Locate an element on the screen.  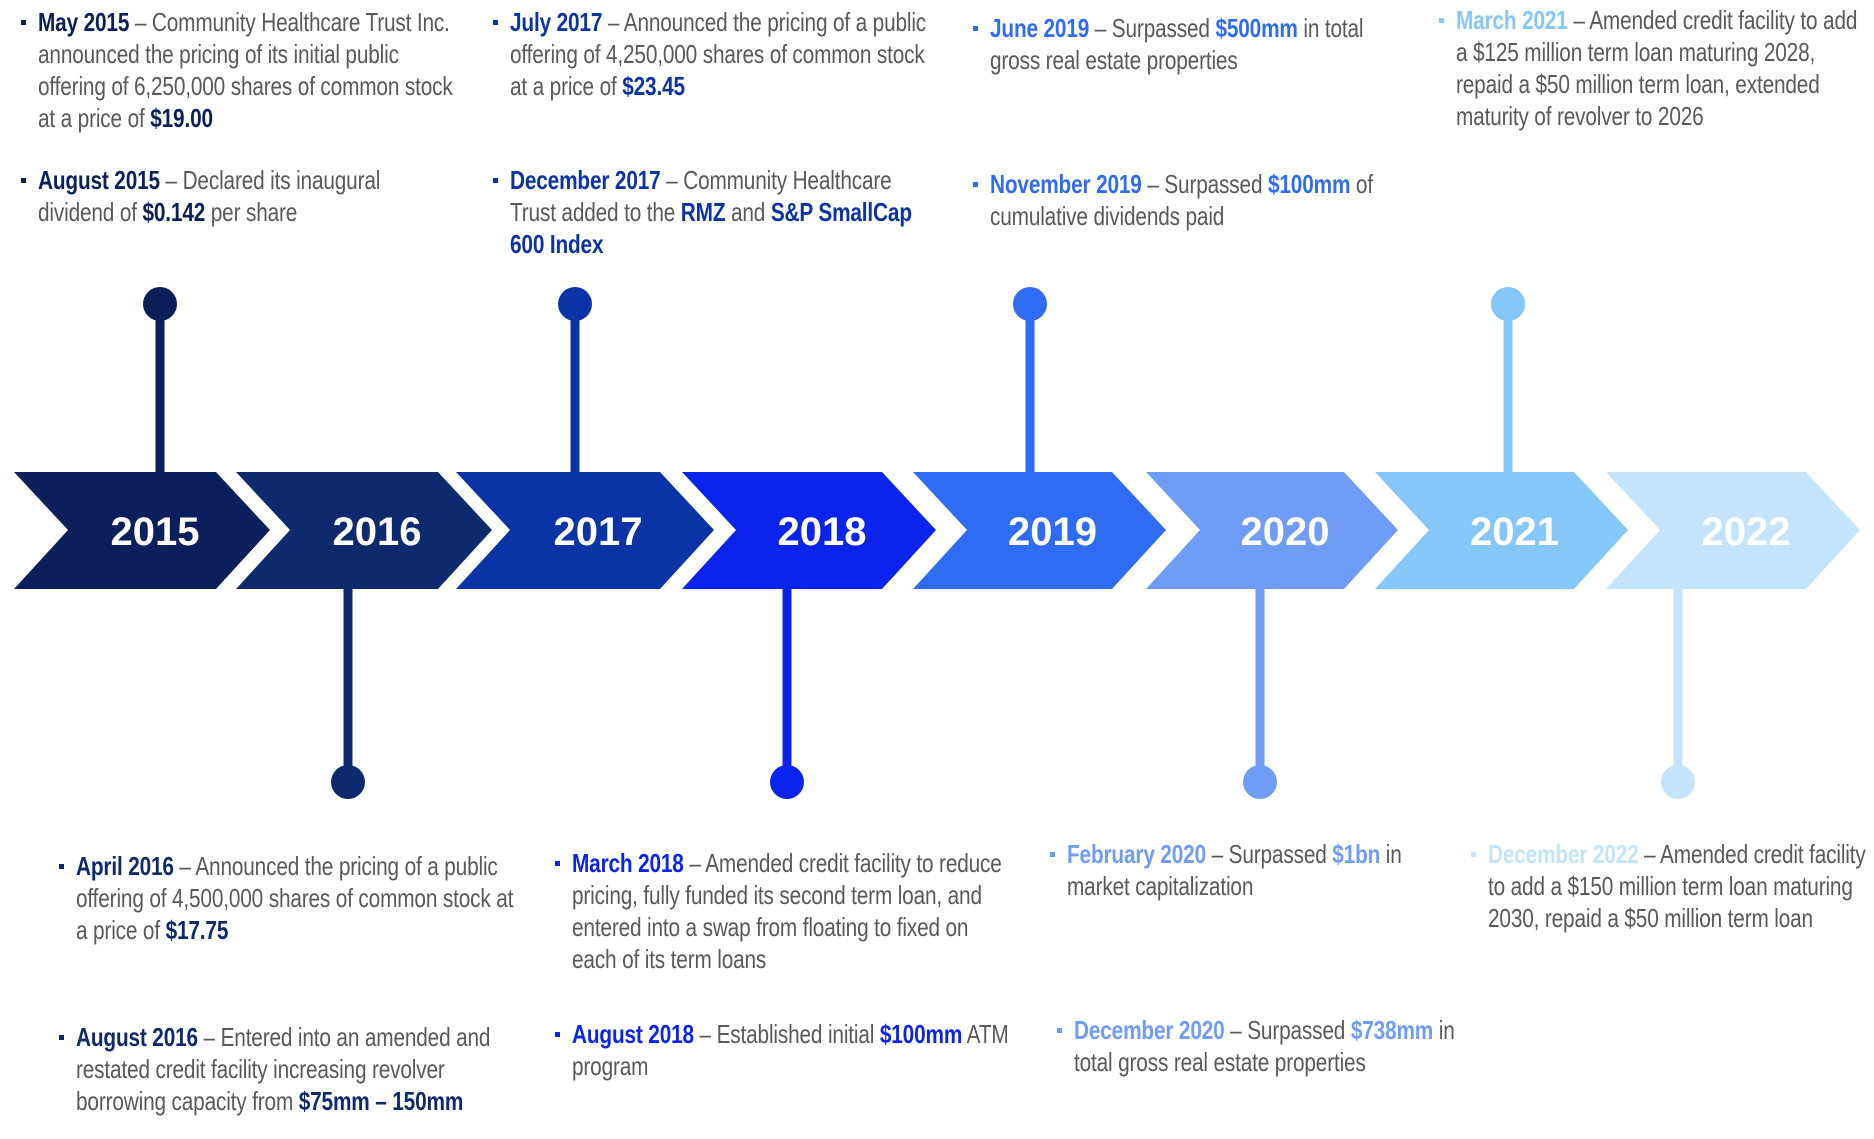
event-description: ATM program is located at coordinates (790, 1050).